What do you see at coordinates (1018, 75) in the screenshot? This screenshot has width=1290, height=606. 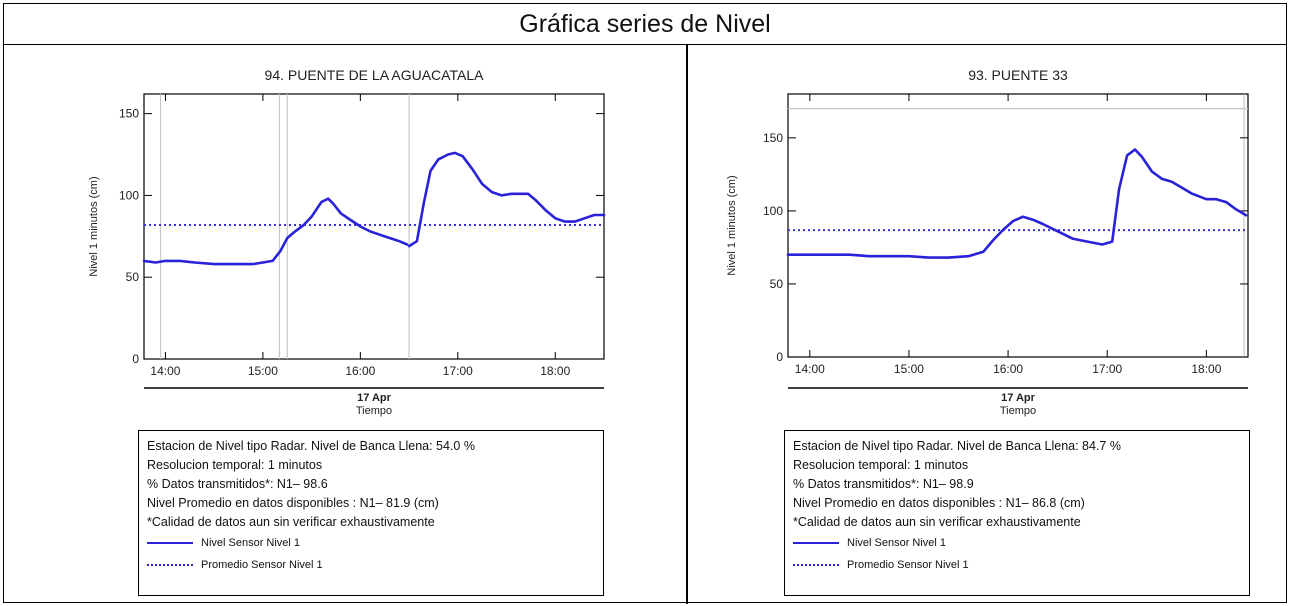 I see `chart-title: 93. PUENTE 33` at bounding box center [1018, 75].